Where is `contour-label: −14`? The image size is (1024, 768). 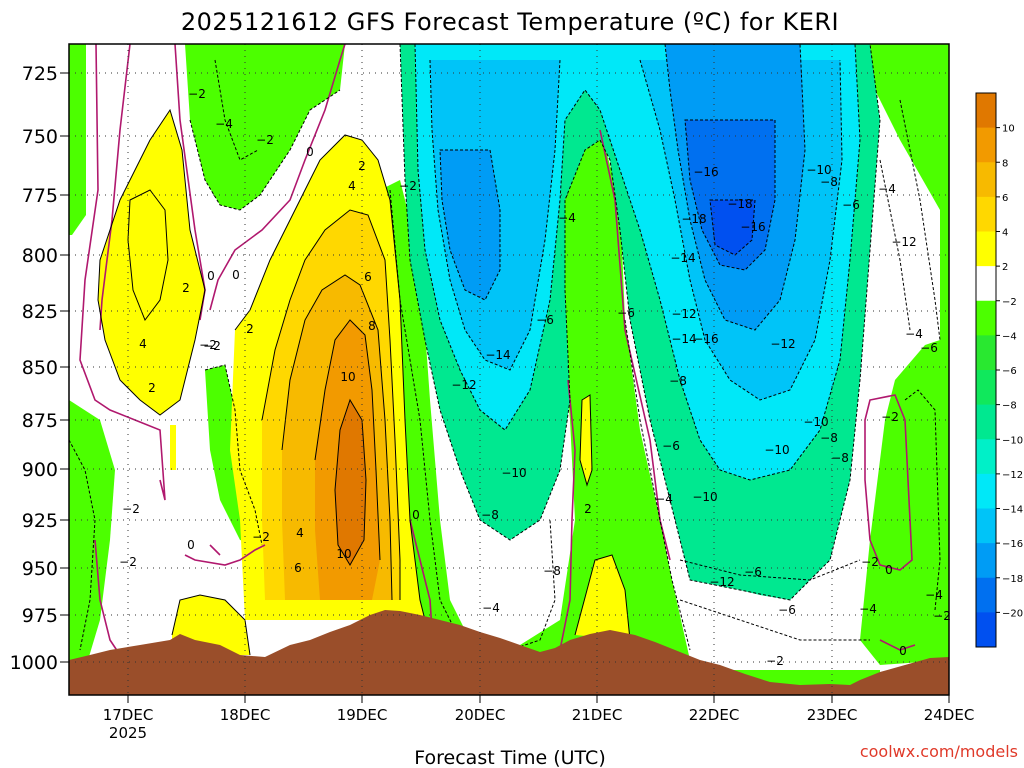 contour-label: −14 is located at coordinates (683, 339).